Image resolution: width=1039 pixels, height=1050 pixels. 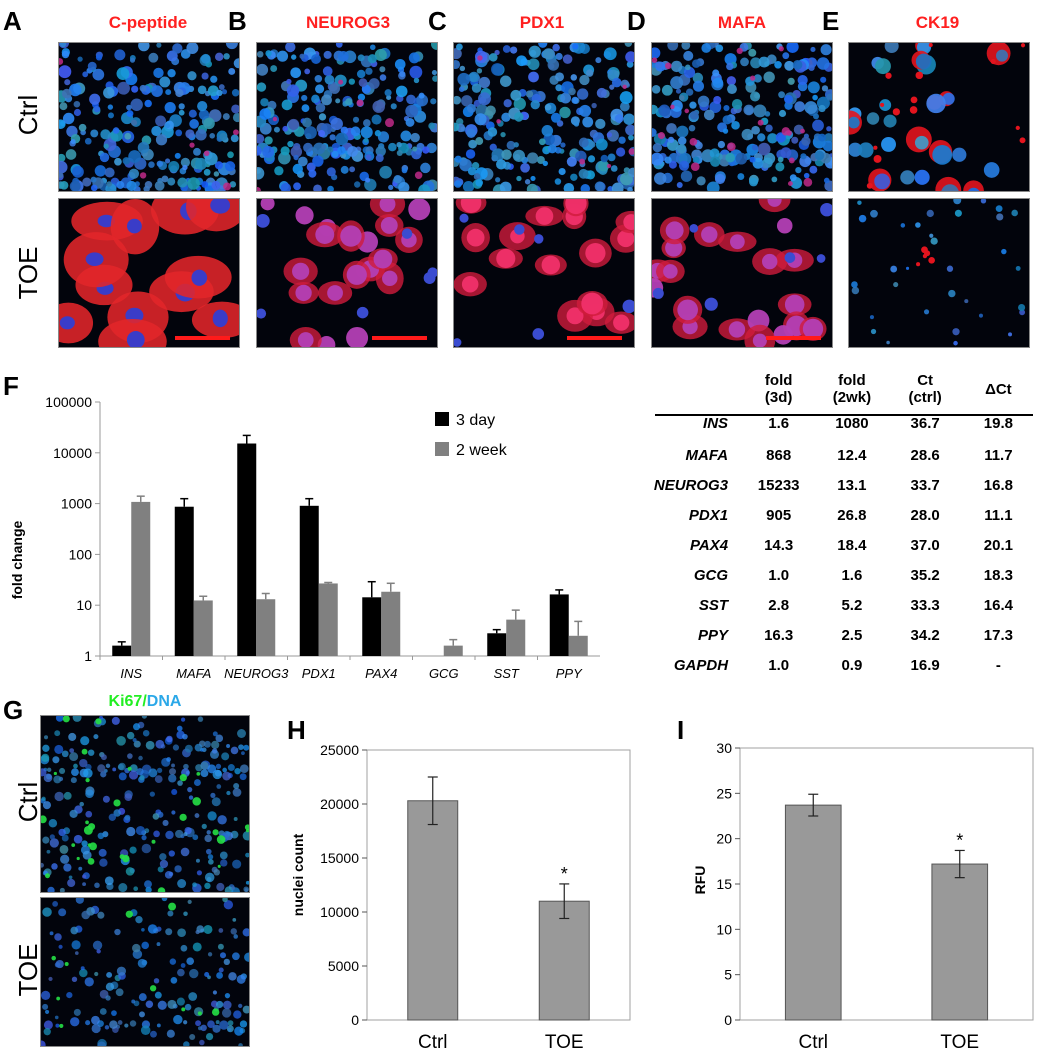 What do you see at coordinates (701, 665) in the screenshot?
I see `table-gene-cell: GAPDH` at bounding box center [701, 665].